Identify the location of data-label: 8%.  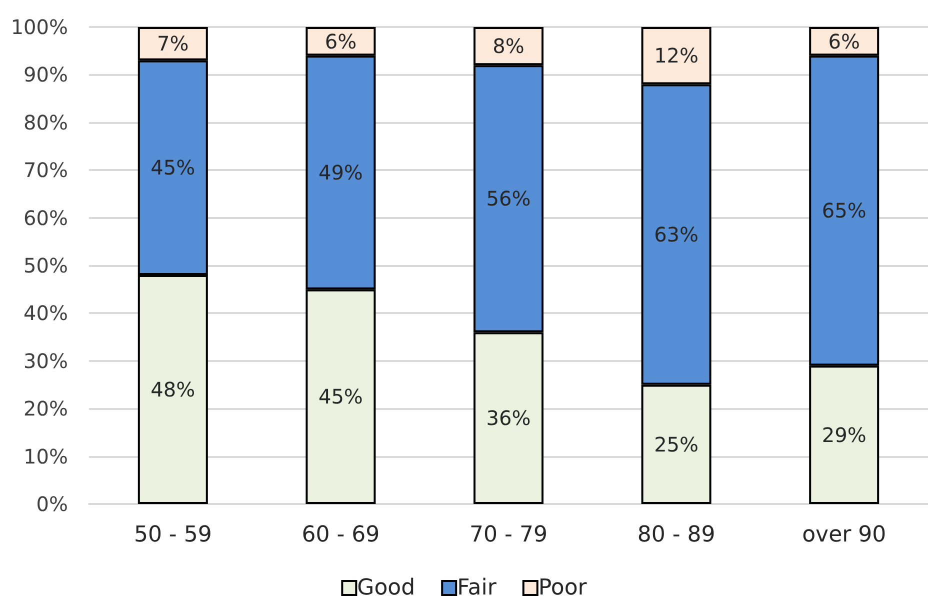
(508, 46).